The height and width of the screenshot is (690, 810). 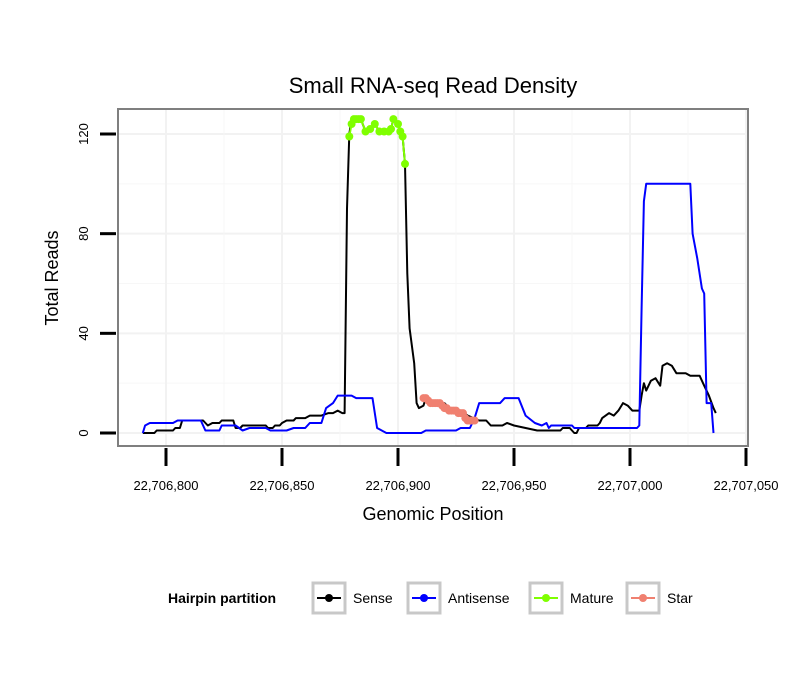 What do you see at coordinates (745, 485) in the screenshot?
I see `x-tick-label: 22,707,050` at bounding box center [745, 485].